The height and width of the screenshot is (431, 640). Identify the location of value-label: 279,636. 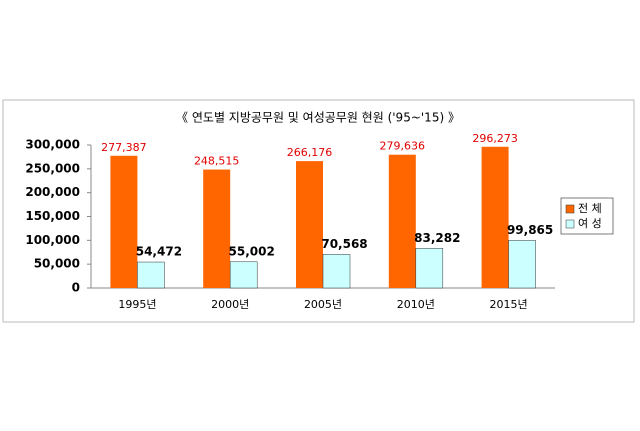
(403, 146).